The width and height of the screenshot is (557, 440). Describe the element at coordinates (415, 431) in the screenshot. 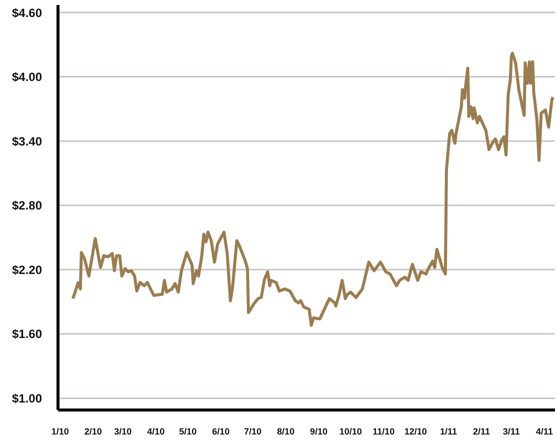

I see `x-tick-label: 12/10` at that location.